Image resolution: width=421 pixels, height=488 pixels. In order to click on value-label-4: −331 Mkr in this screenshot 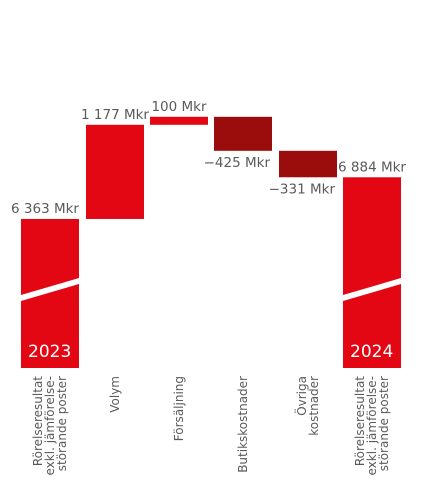, I will do `click(302, 189)`.